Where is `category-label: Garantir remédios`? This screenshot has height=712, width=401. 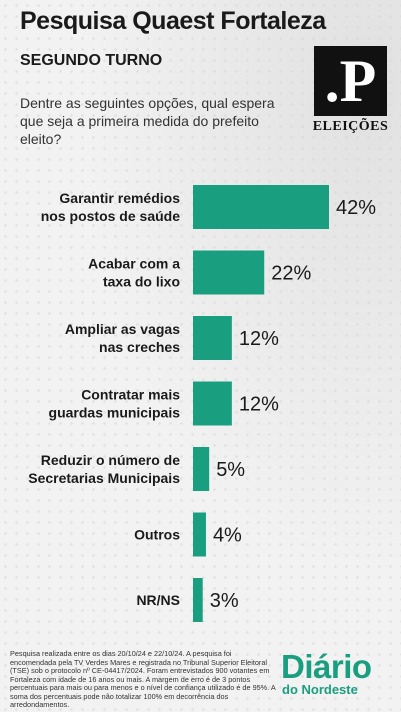 category-label: Garantir remédios is located at coordinates (119, 198).